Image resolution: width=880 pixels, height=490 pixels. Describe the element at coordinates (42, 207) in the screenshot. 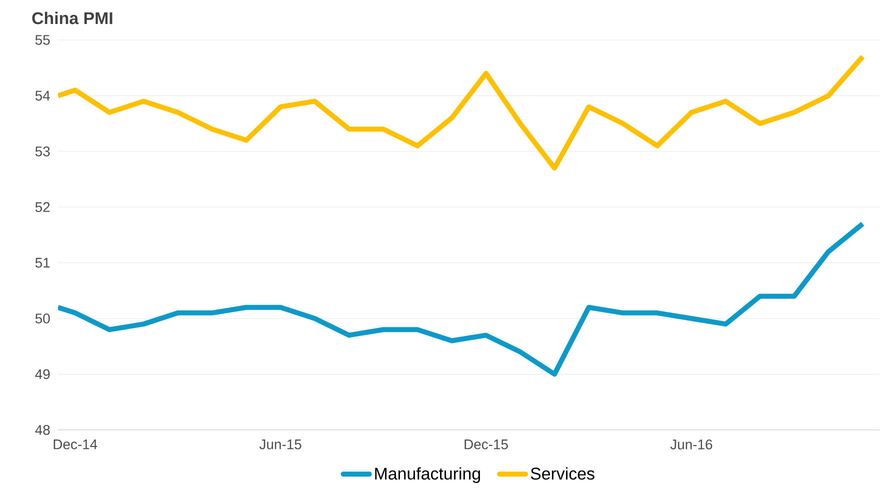

I see `y-tick-label: 52` at that location.